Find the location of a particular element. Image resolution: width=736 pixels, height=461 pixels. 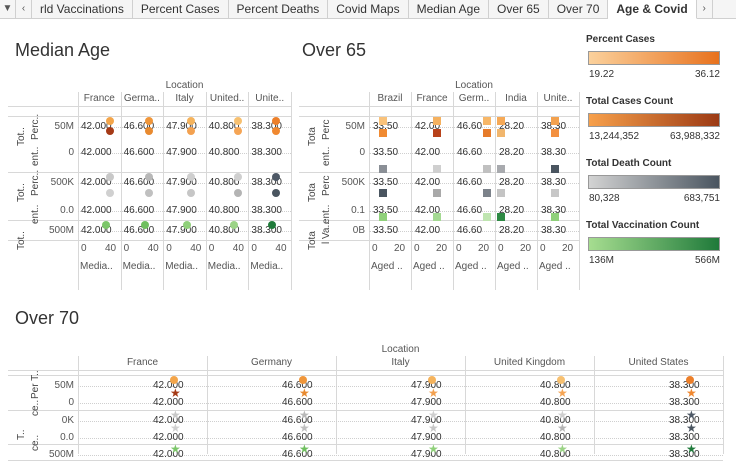

over_70-value-label: 47.900 is located at coordinates (426, 385).